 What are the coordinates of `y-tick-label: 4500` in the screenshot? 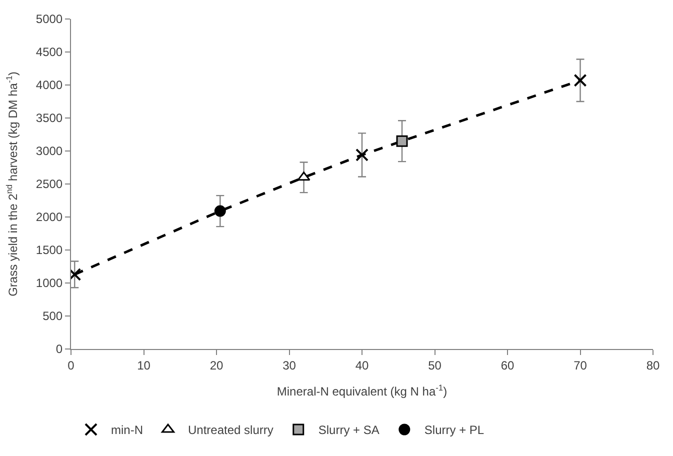 It's located at (49, 52).